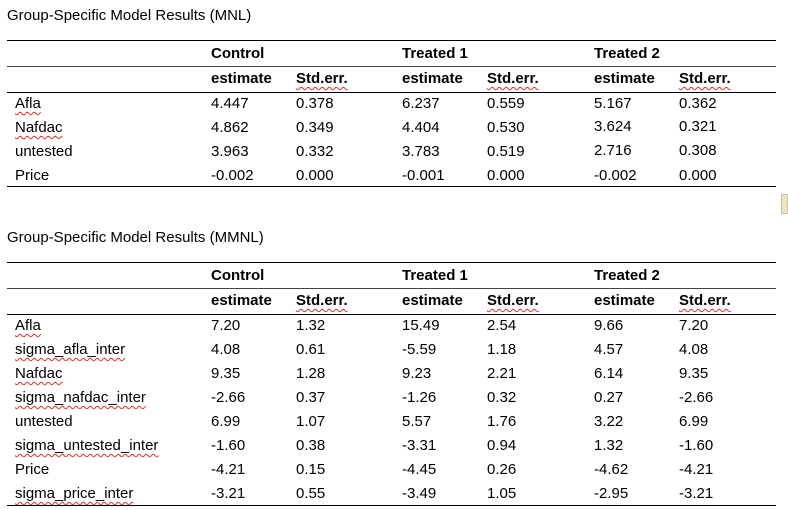 This screenshot has width=788, height=509. What do you see at coordinates (611, 493) in the screenshot?
I see `table2-cell: -2.95` at bounding box center [611, 493].